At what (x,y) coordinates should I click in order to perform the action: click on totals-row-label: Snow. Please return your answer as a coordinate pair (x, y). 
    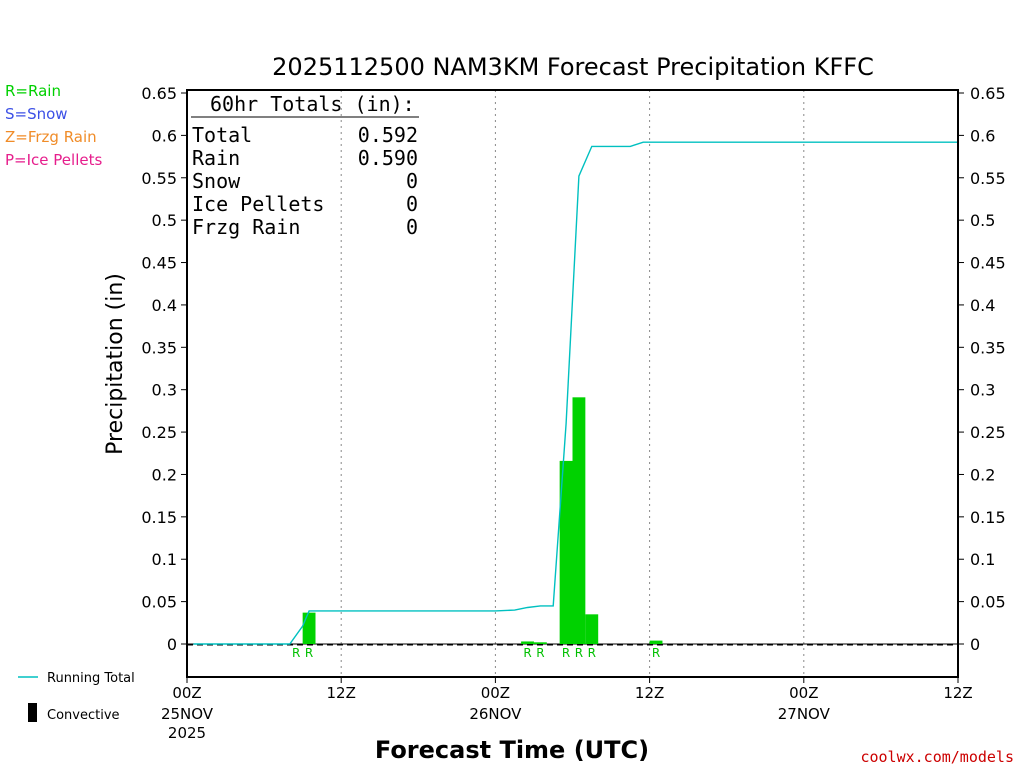
    Looking at the image, I should click on (216, 181).